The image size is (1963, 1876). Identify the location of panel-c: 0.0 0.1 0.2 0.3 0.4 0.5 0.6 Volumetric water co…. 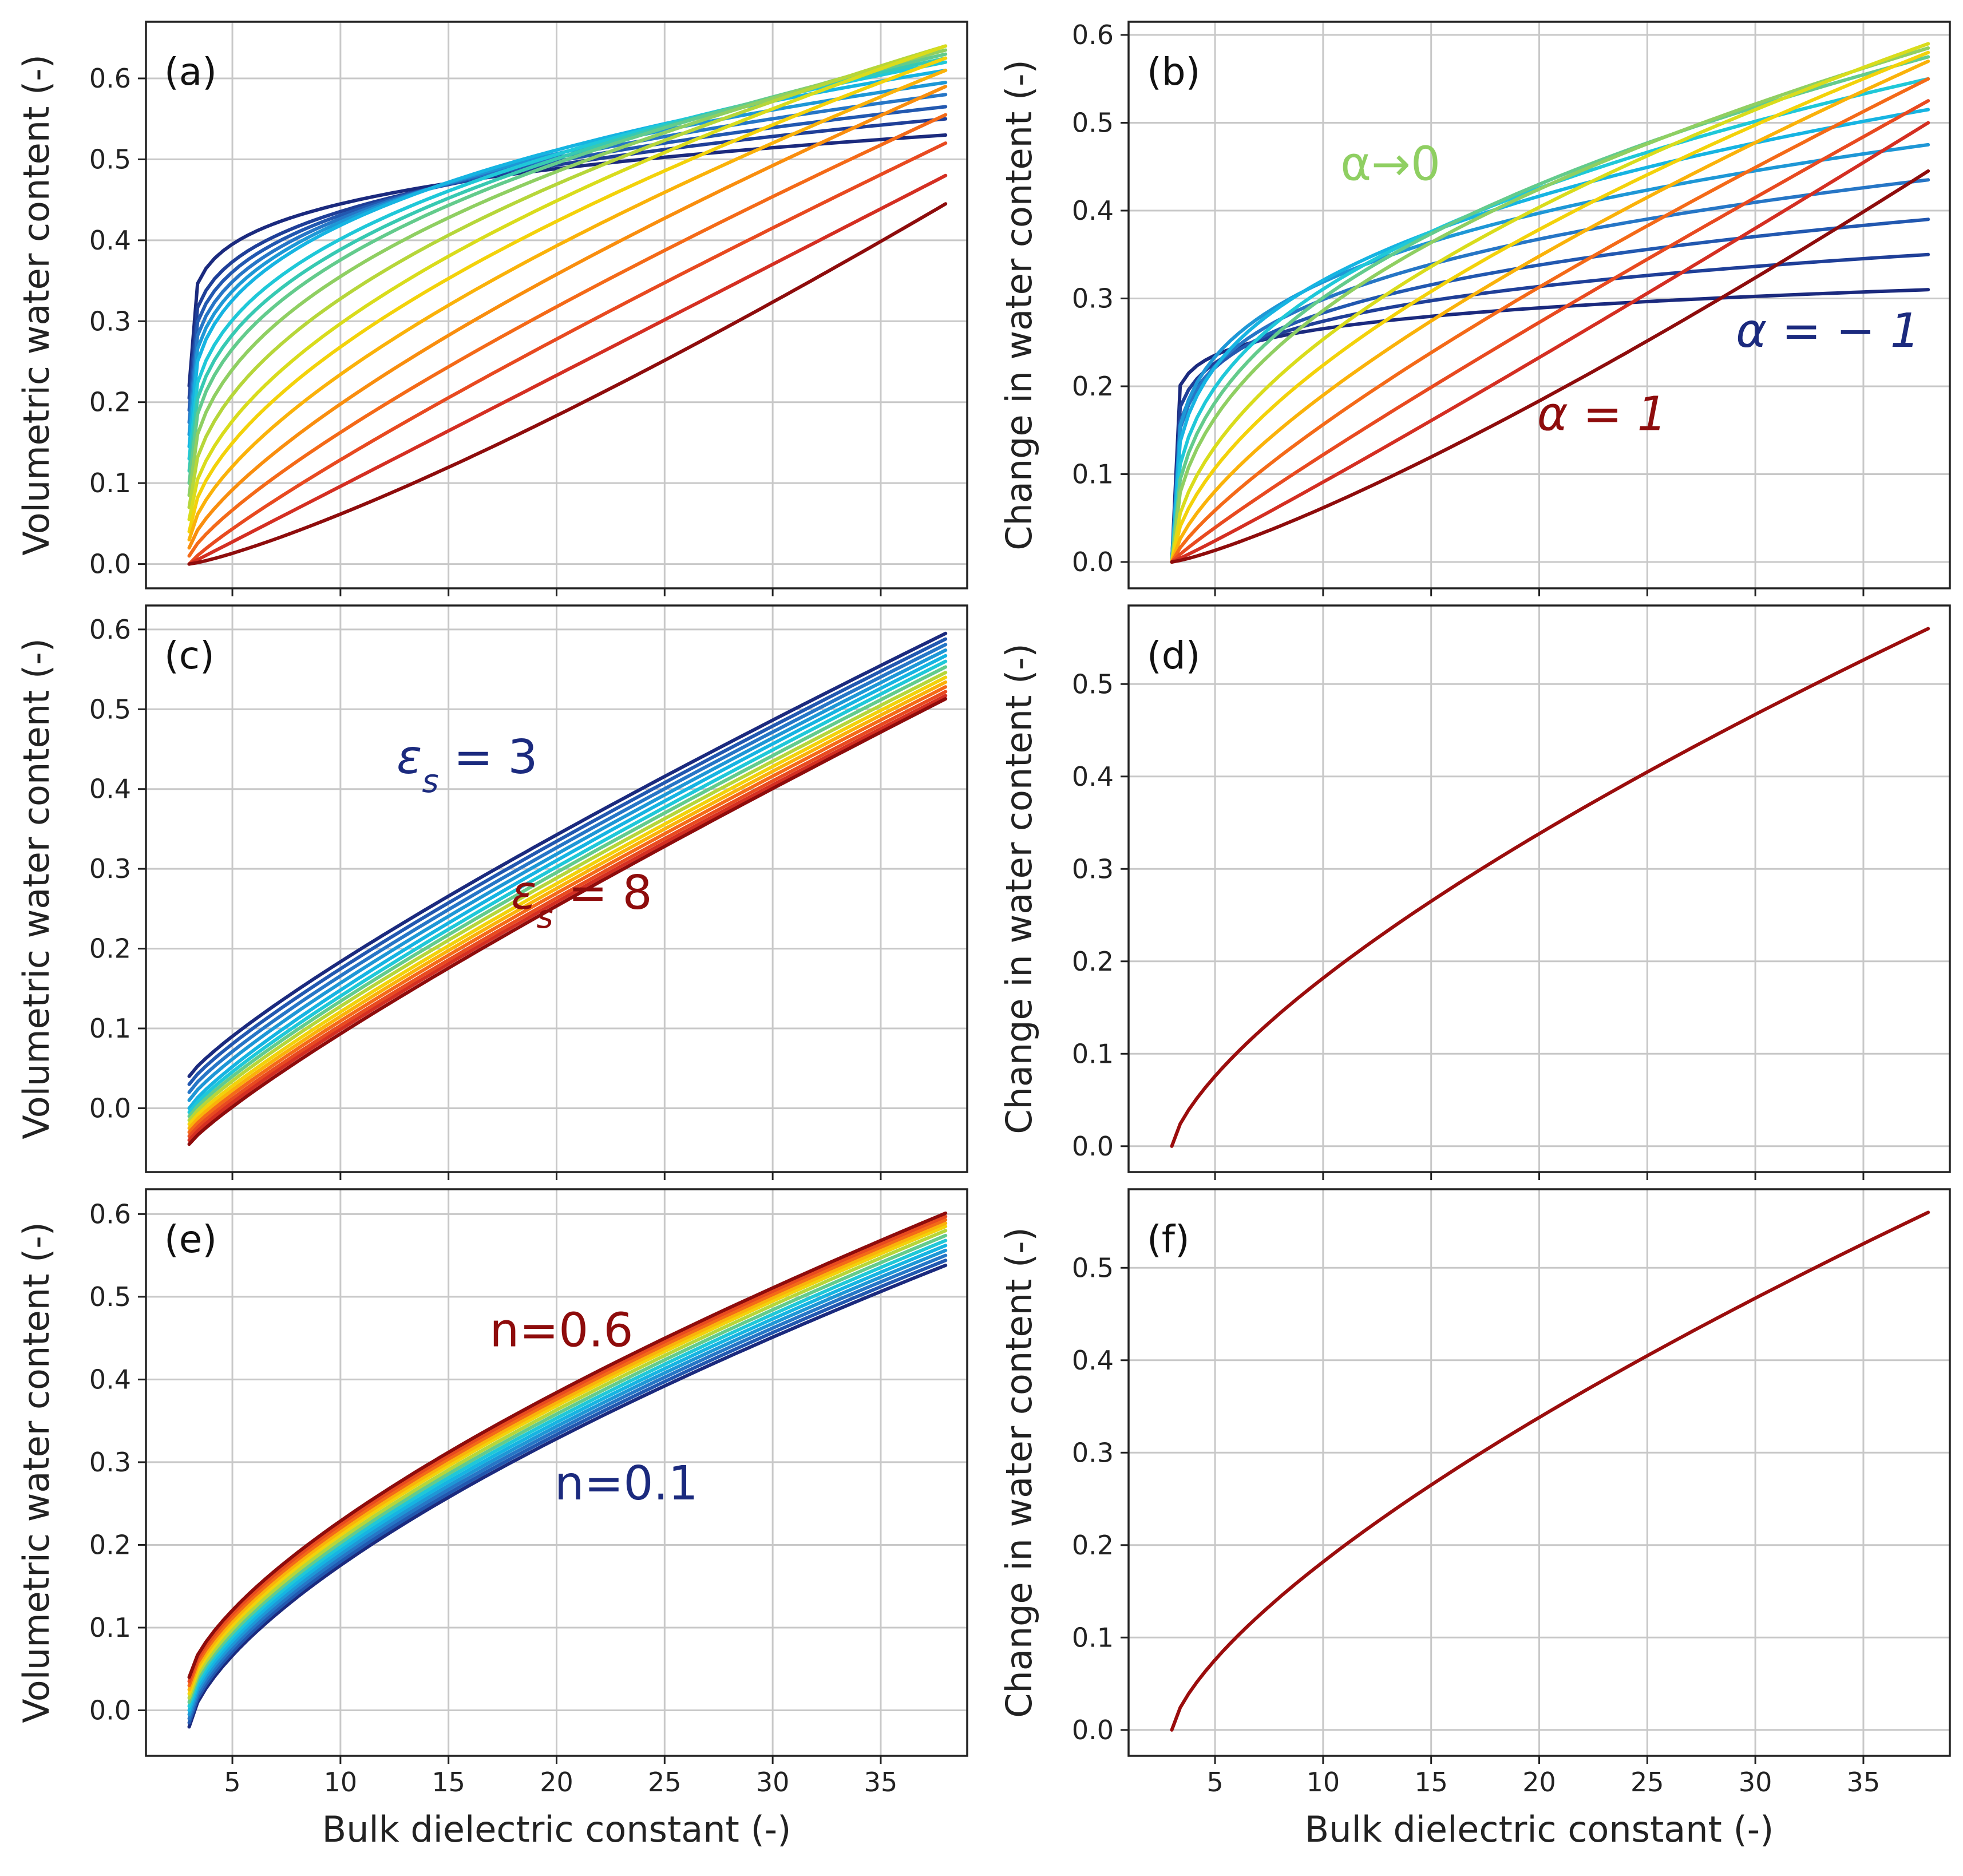
(492, 892).